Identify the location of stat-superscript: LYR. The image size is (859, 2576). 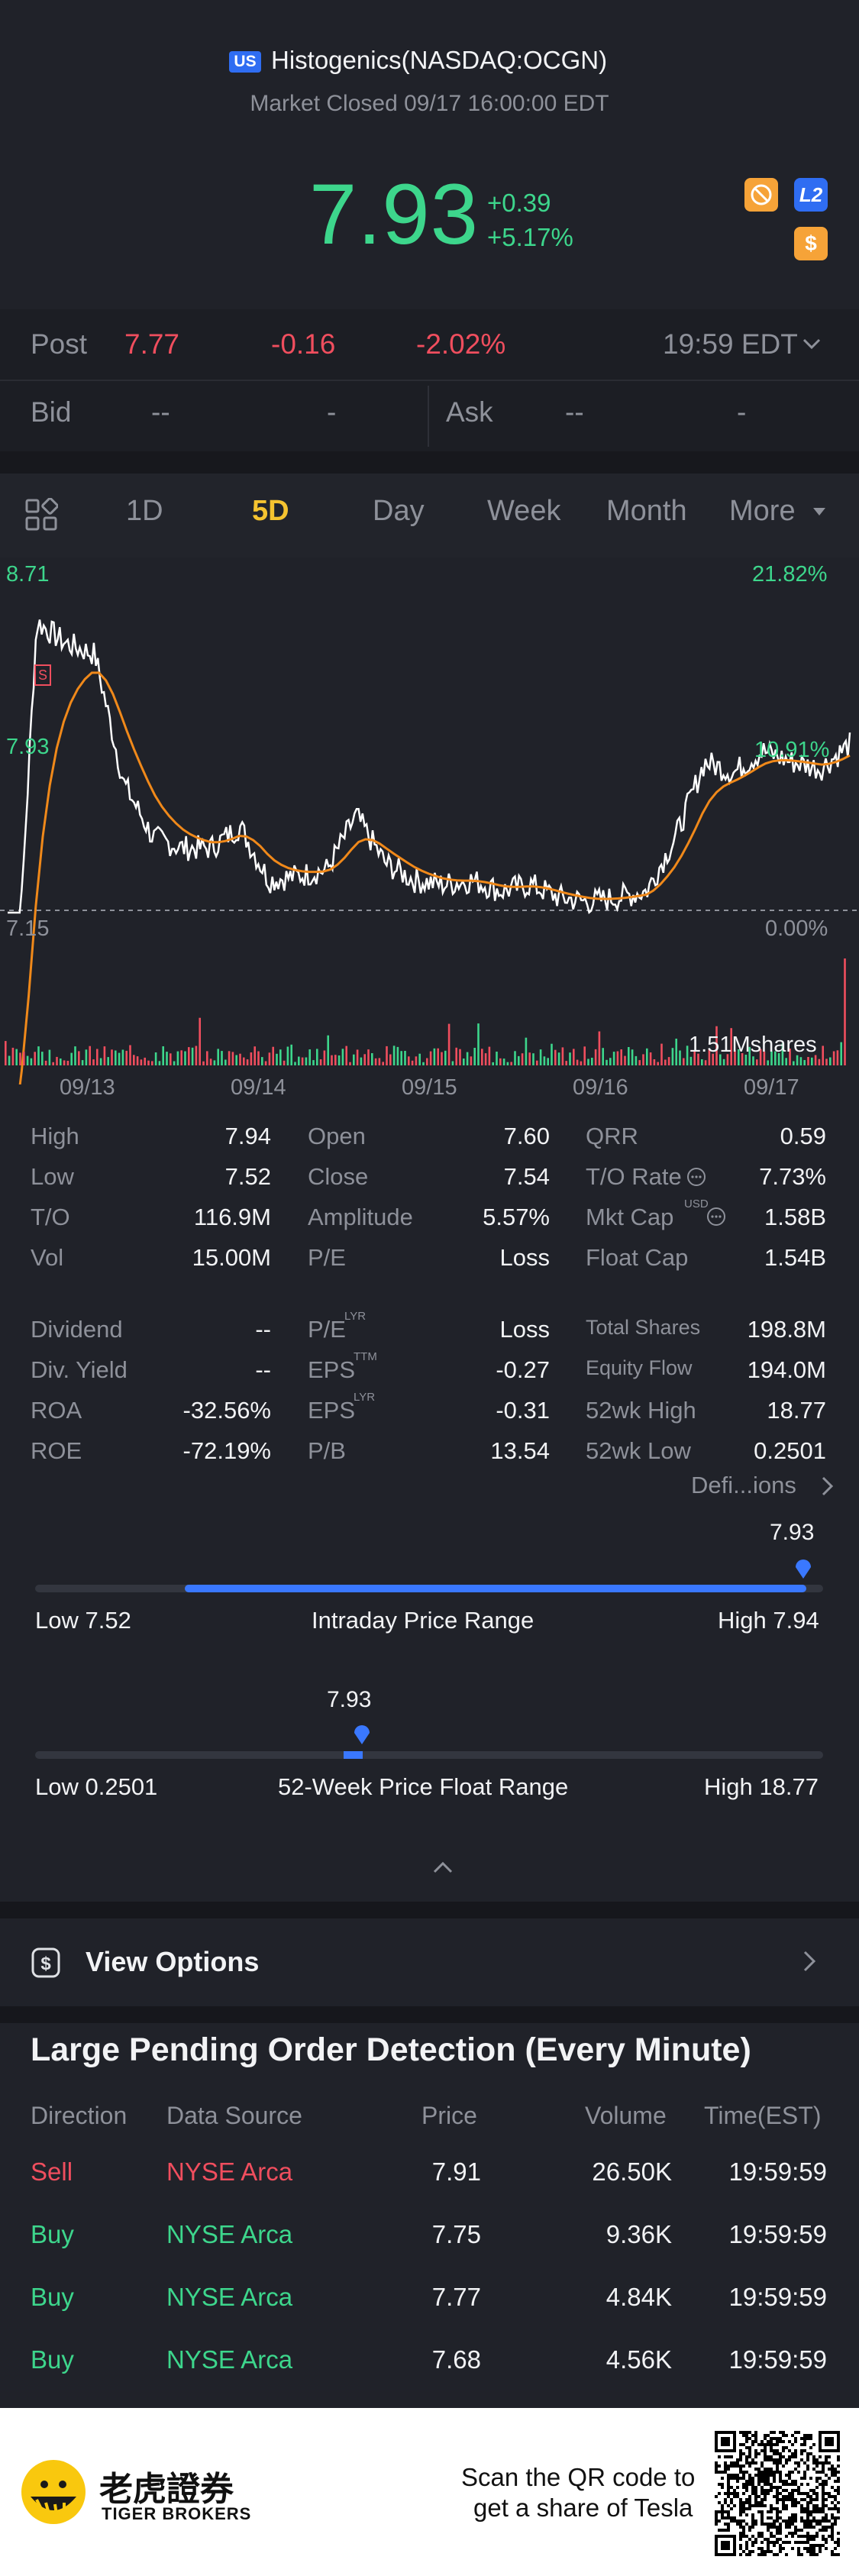
(355, 1316).